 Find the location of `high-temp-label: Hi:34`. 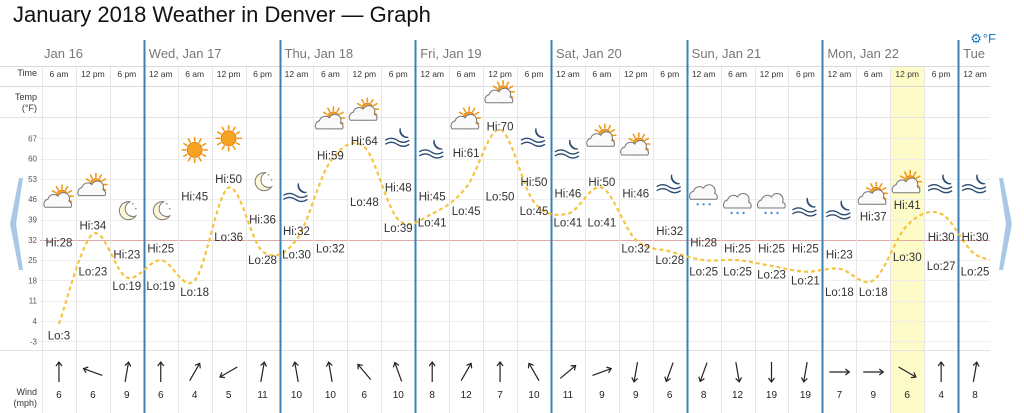

high-temp-label: Hi:34 is located at coordinates (92, 226).